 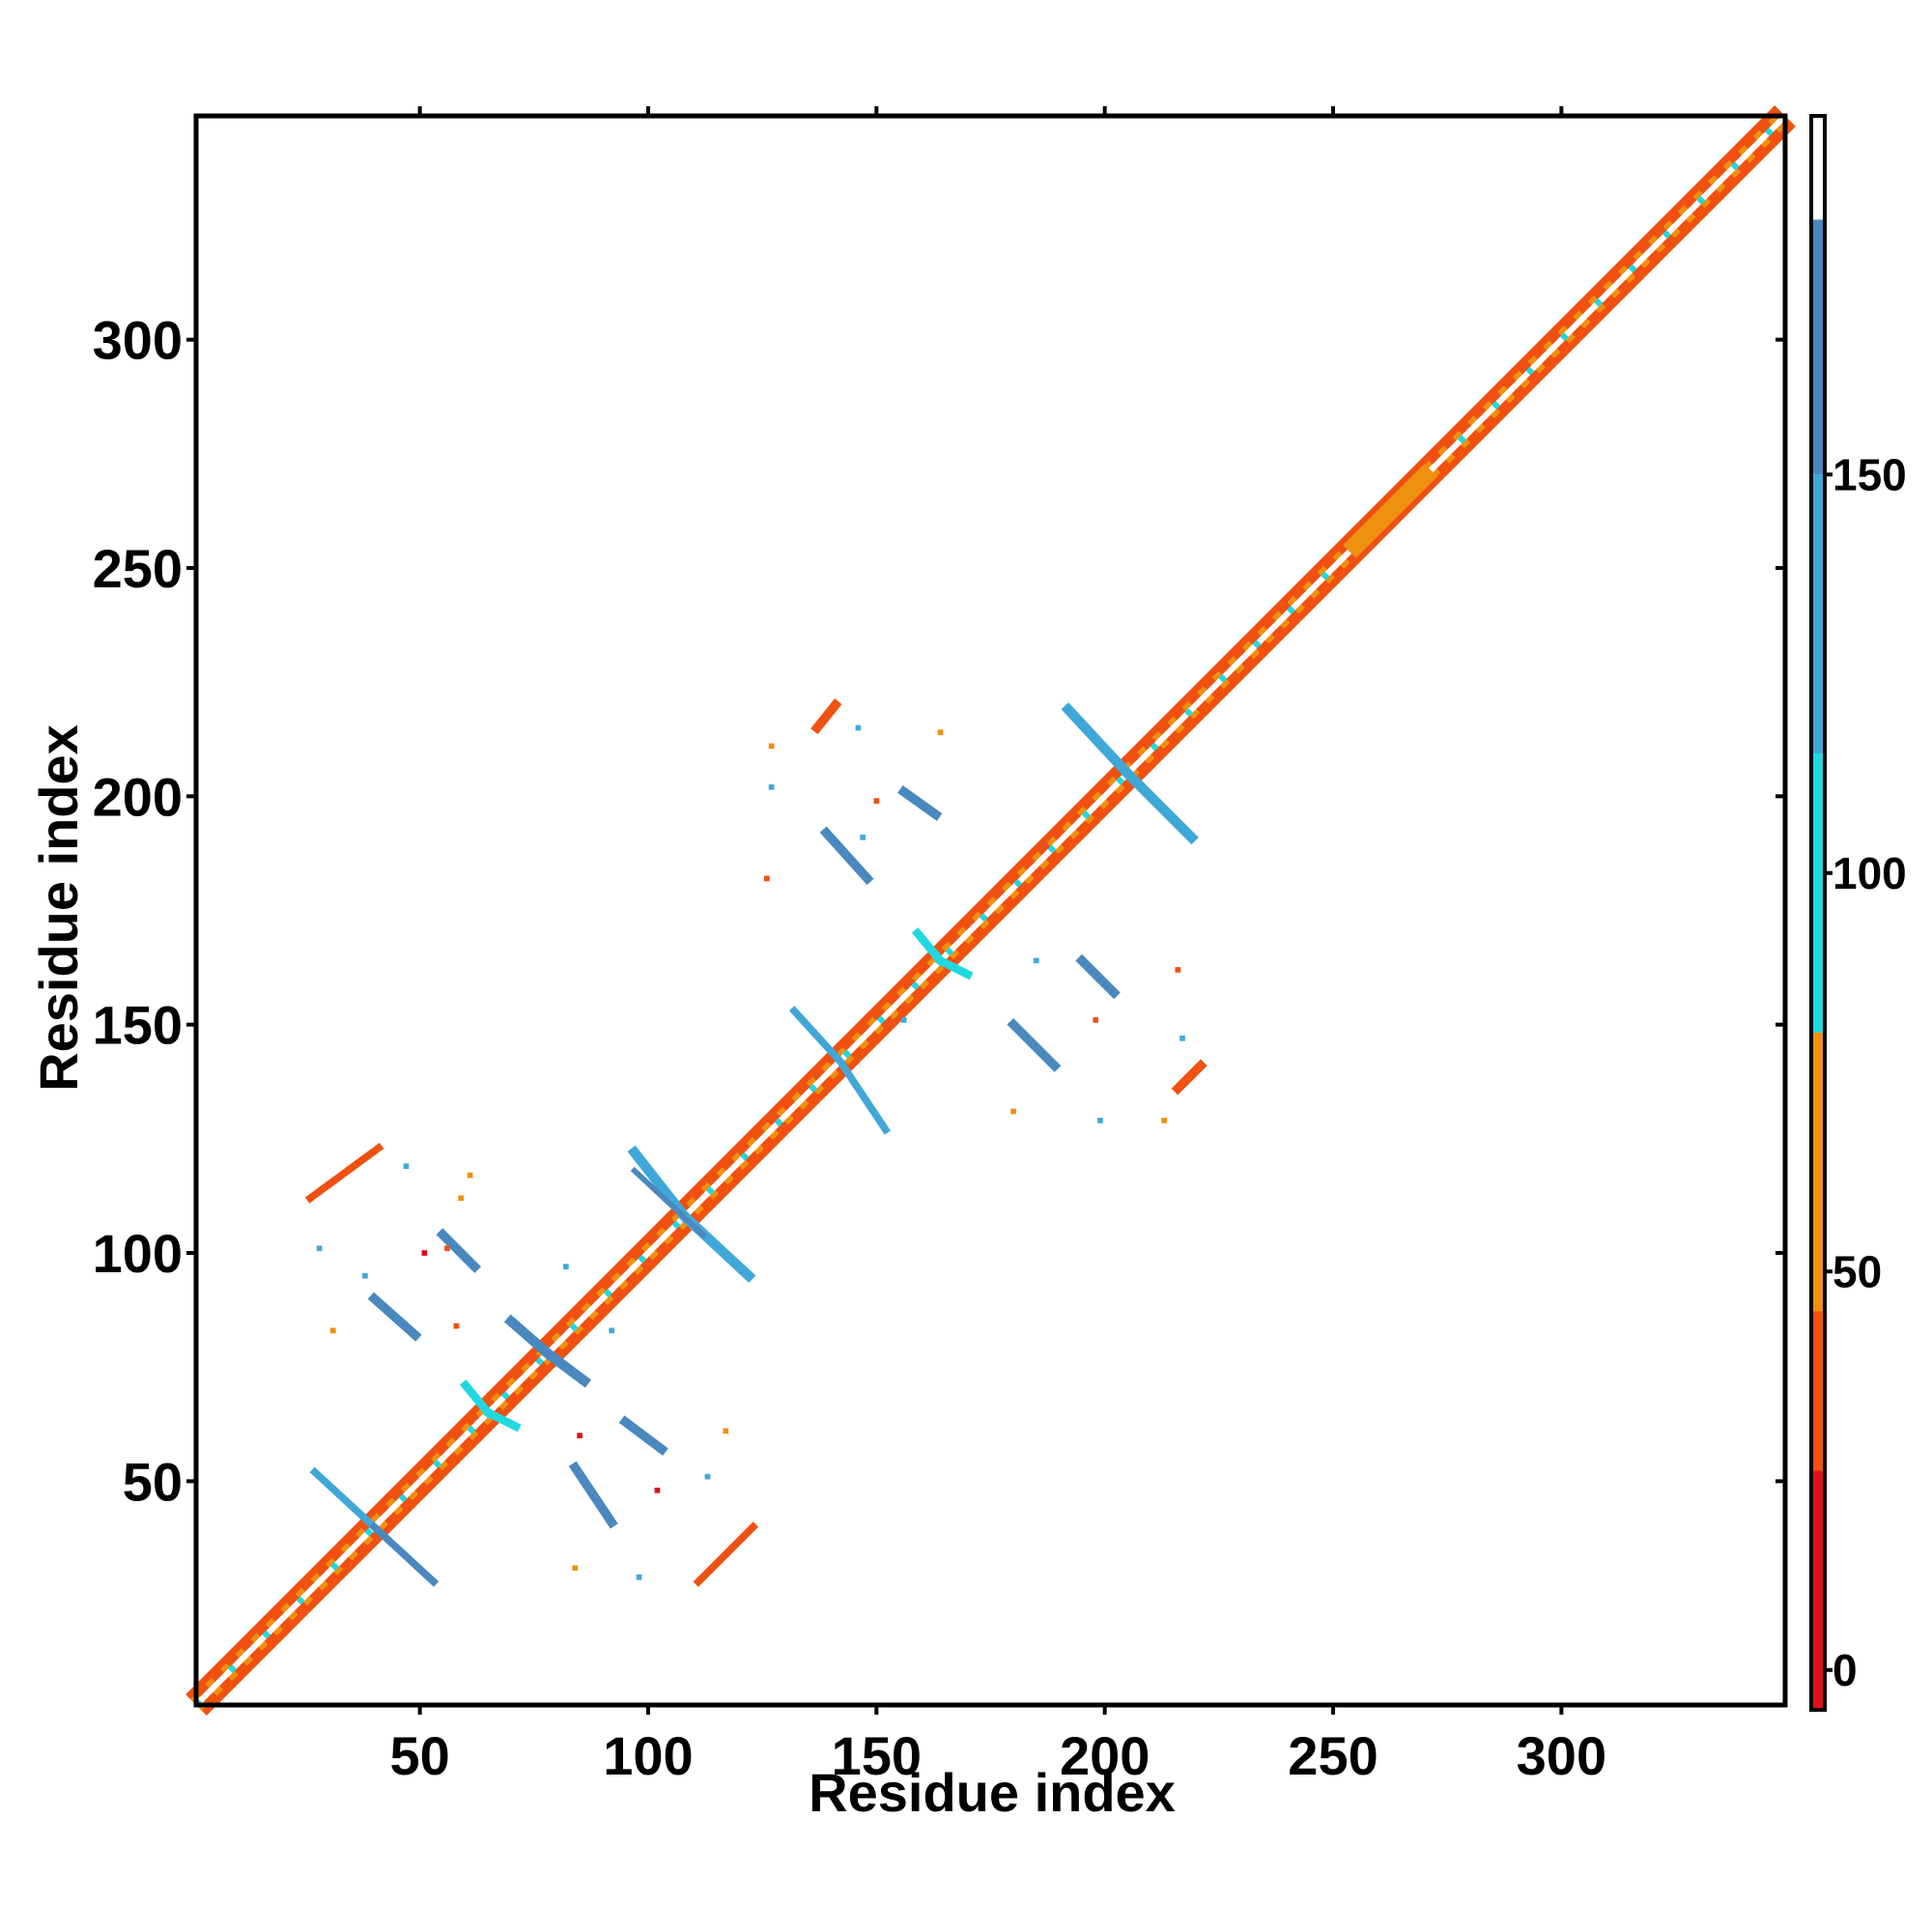 What do you see at coordinates (648, 1755) in the screenshot?
I see `x-tick-label: 100` at bounding box center [648, 1755].